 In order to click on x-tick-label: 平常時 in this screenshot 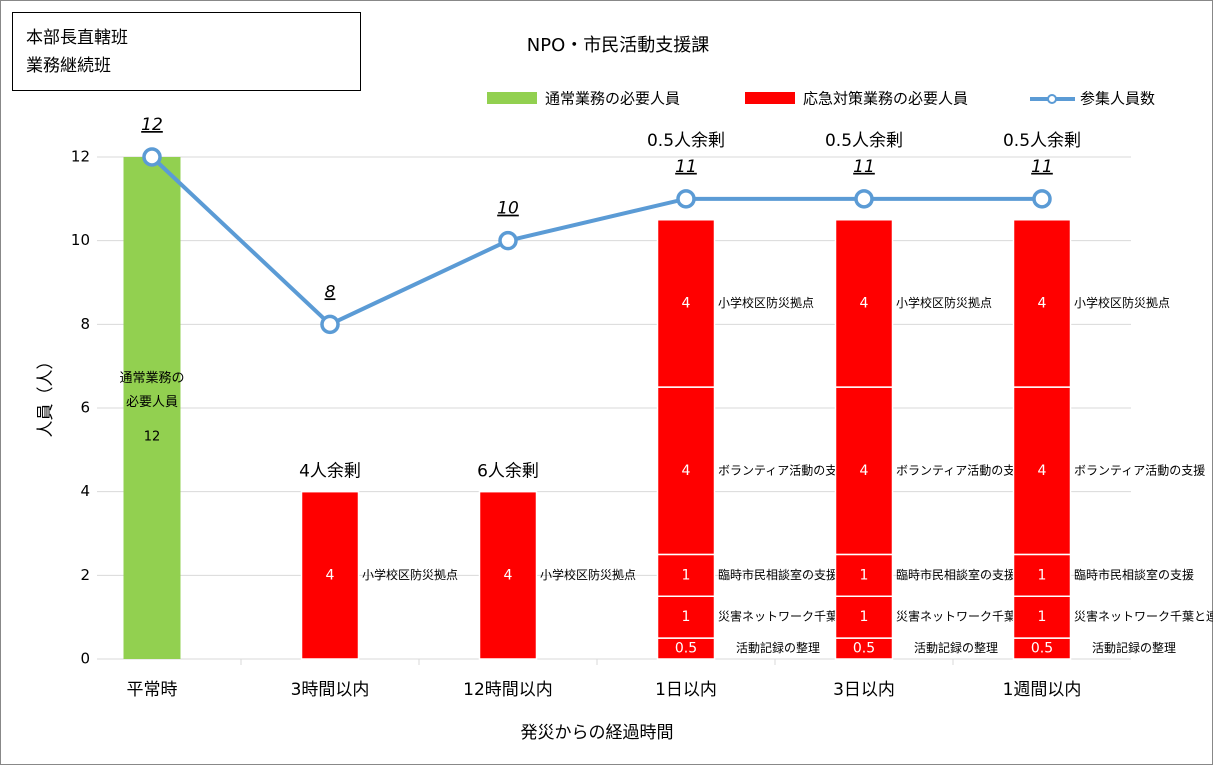, I will do `click(152, 690)`.